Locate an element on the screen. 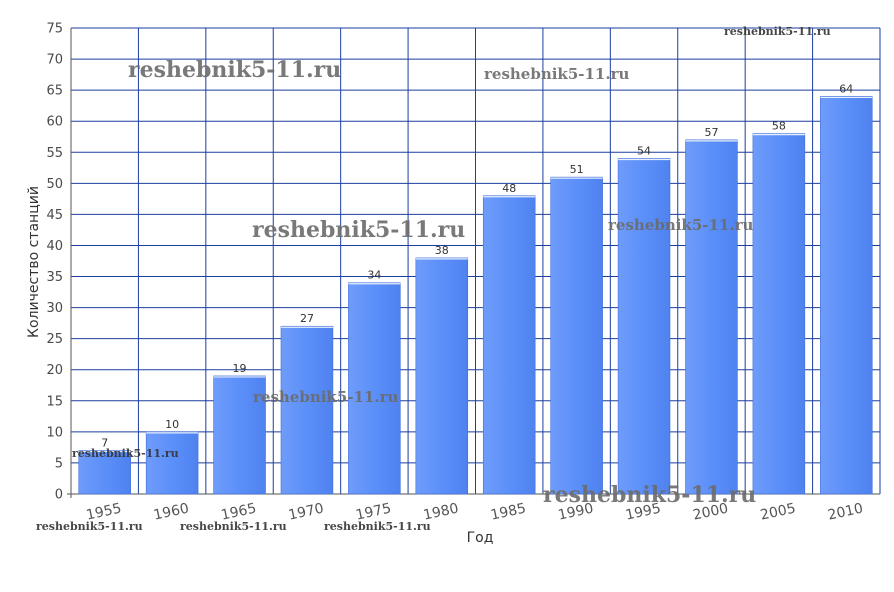 Image resolution: width=894 pixels, height=592 pixels. y-tick-label: 55 is located at coordinates (54, 153).